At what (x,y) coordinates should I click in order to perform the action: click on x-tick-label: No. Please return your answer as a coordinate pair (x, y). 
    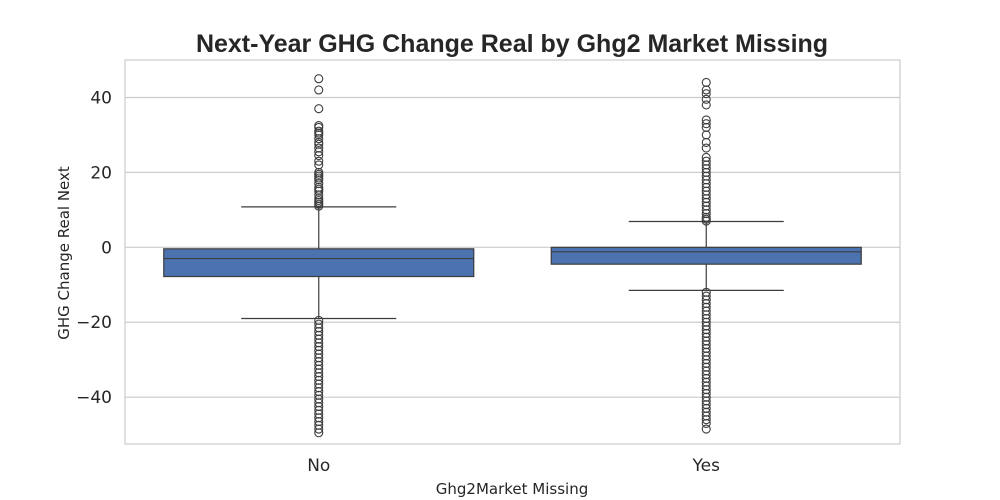
    Looking at the image, I should click on (318, 466).